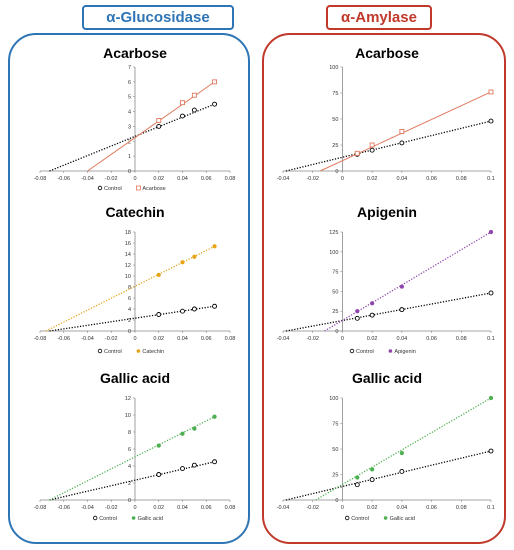 The image size is (514, 550). I want to click on legend-label: Gallic acid, so click(150, 519).